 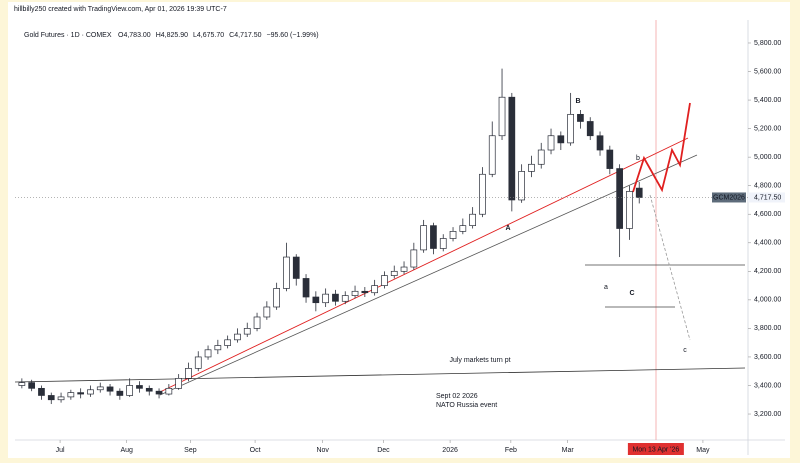 What do you see at coordinates (383, 450) in the screenshot?
I see `x-tick-label: Dec` at bounding box center [383, 450].